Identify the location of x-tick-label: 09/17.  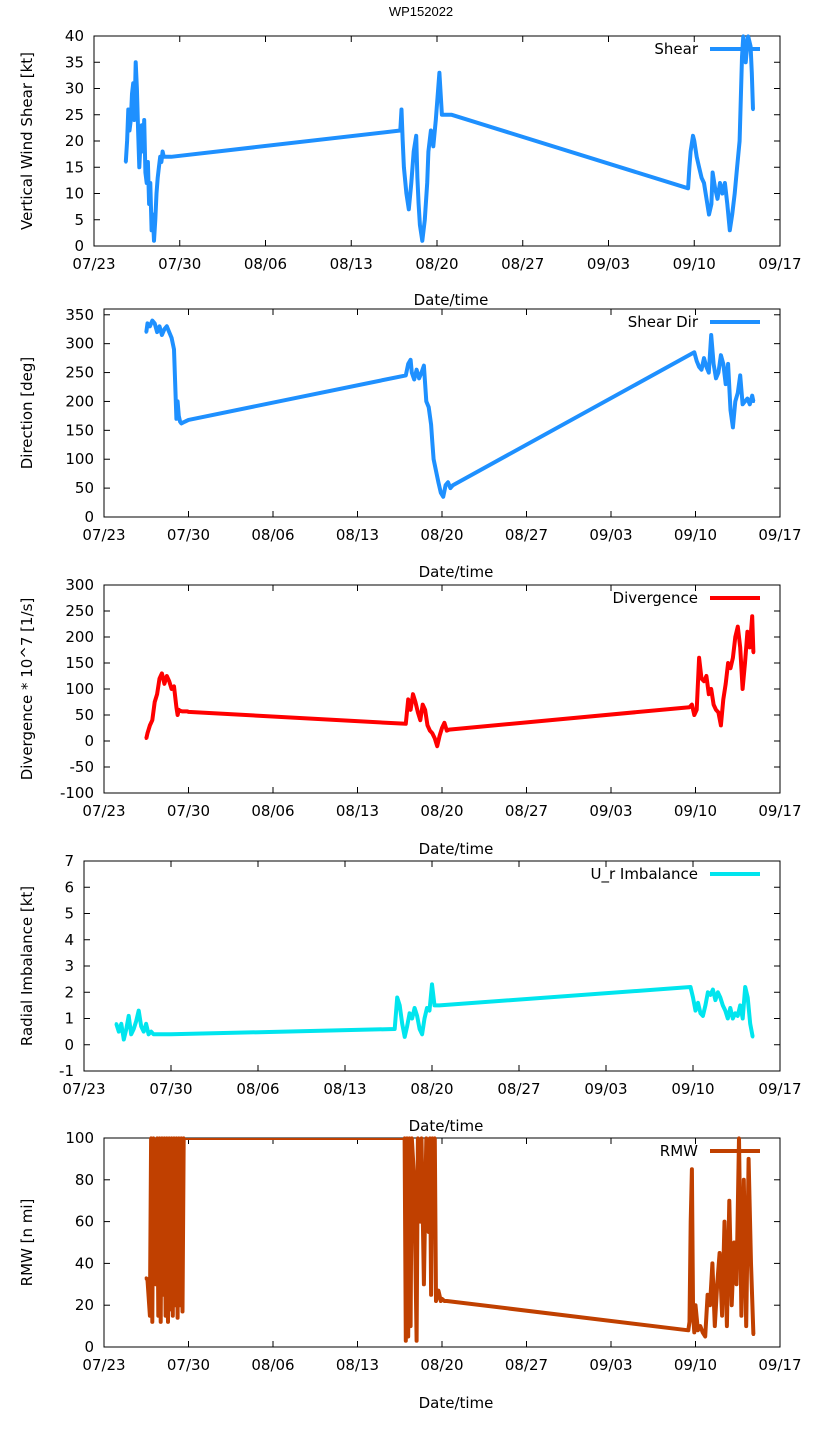
(779, 535).